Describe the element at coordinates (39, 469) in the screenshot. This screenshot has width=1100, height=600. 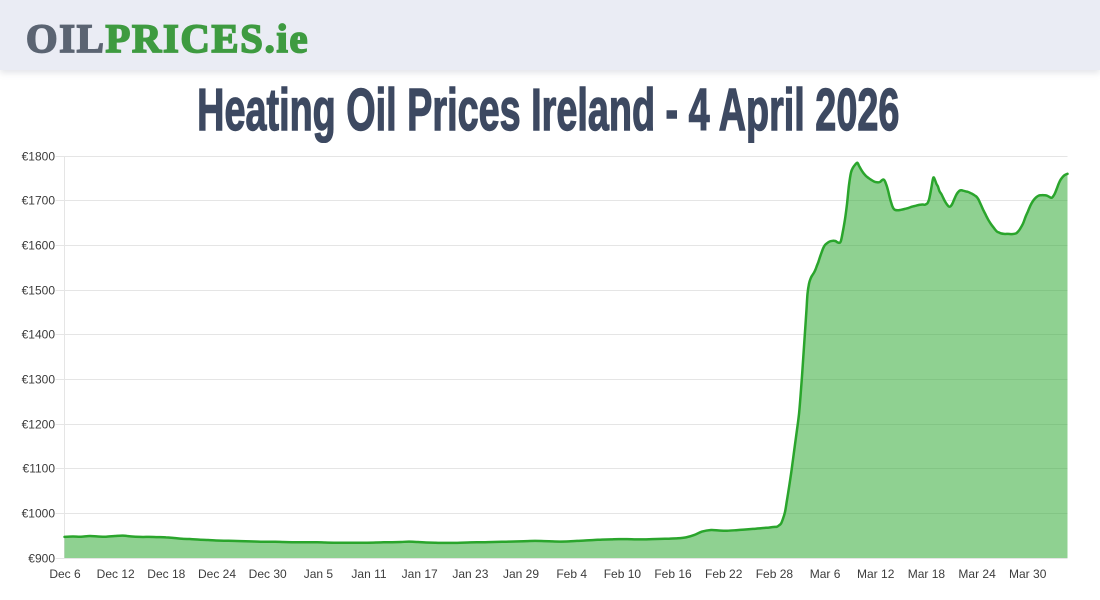
I see `svg-text: €1100` at that location.